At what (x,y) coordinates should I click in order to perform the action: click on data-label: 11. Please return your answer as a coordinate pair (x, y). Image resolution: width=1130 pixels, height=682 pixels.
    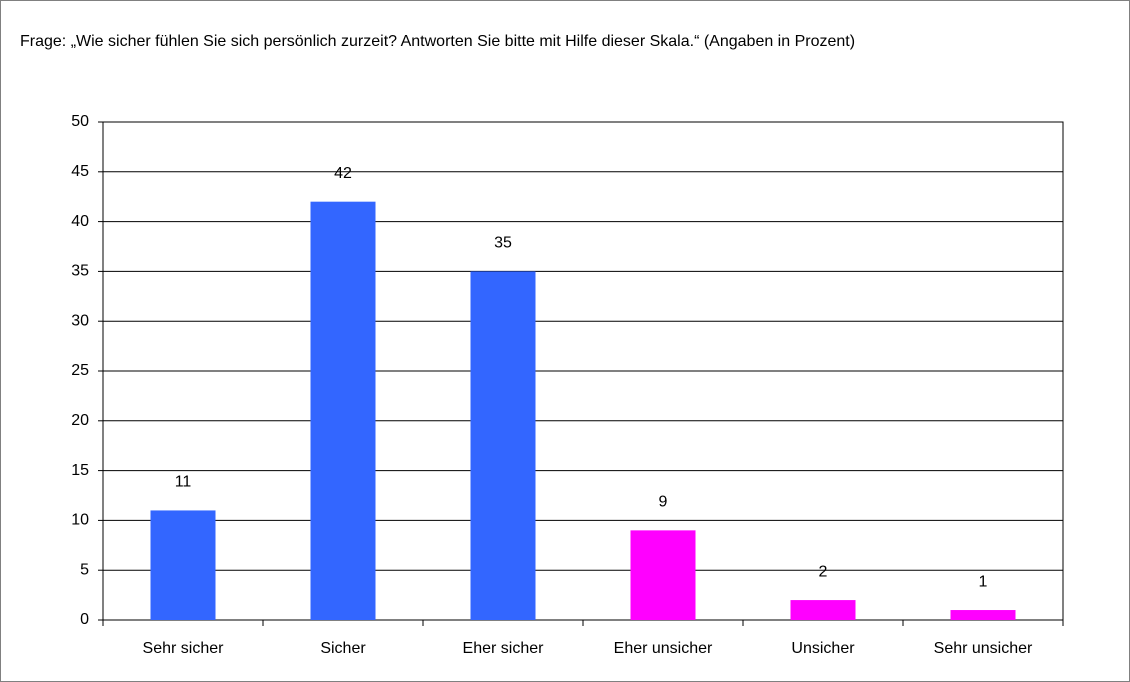
    Looking at the image, I should click on (183, 482).